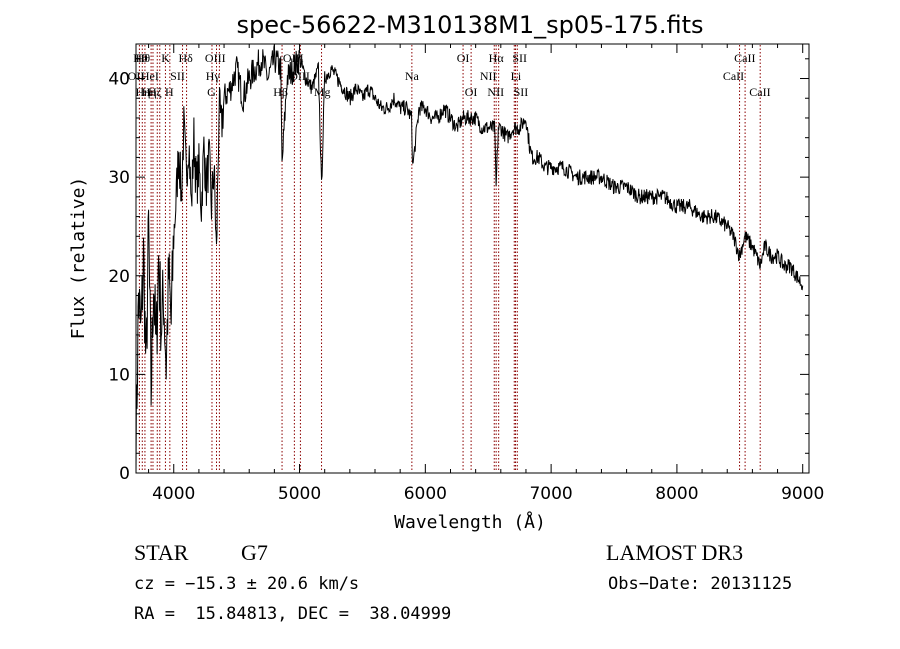  I want to click on y-tick-label: 40, so click(119, 80).